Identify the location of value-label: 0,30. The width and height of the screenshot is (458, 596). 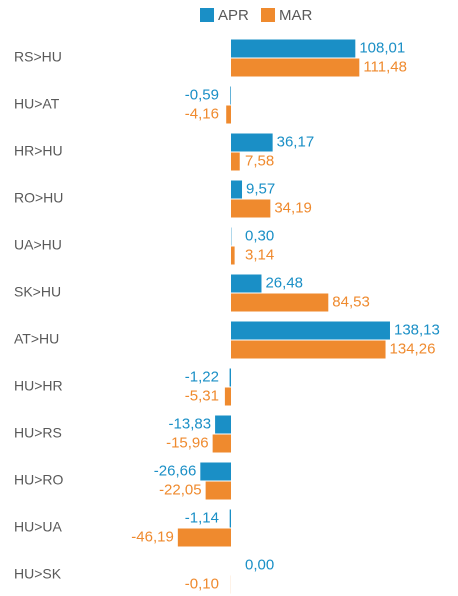
(259, 235).